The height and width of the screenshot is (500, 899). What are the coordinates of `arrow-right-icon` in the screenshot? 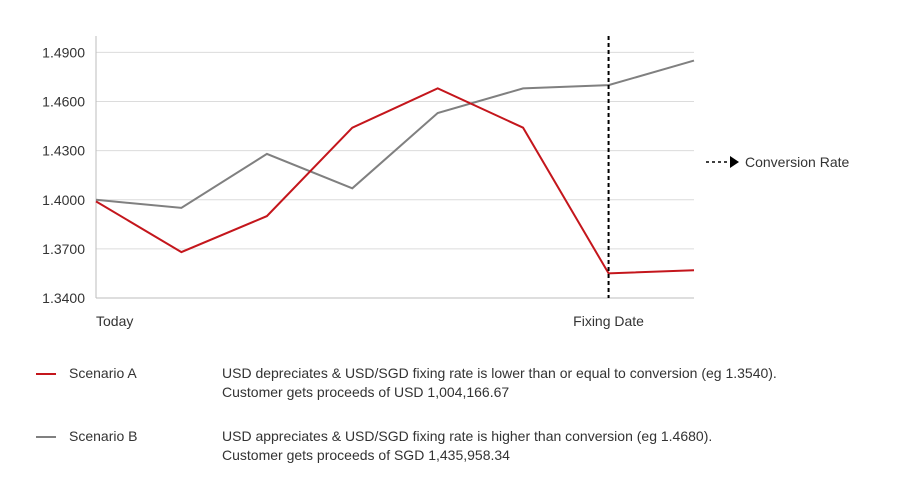 It's located at (734, 162).